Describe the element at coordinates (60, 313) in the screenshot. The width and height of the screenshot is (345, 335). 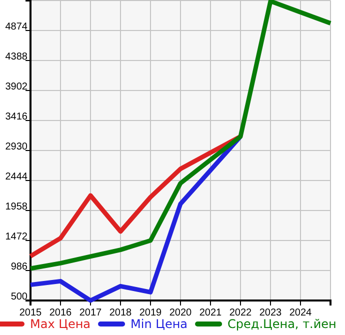
I see `x-tick-label: 2016` at that location.